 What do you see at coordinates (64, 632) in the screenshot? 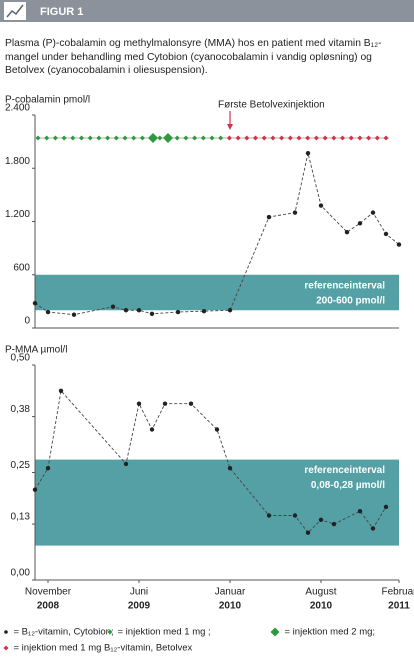
I see `legend-label: = B₁₂-vitamin, Cytobion;` at bounding box center [64, 632].